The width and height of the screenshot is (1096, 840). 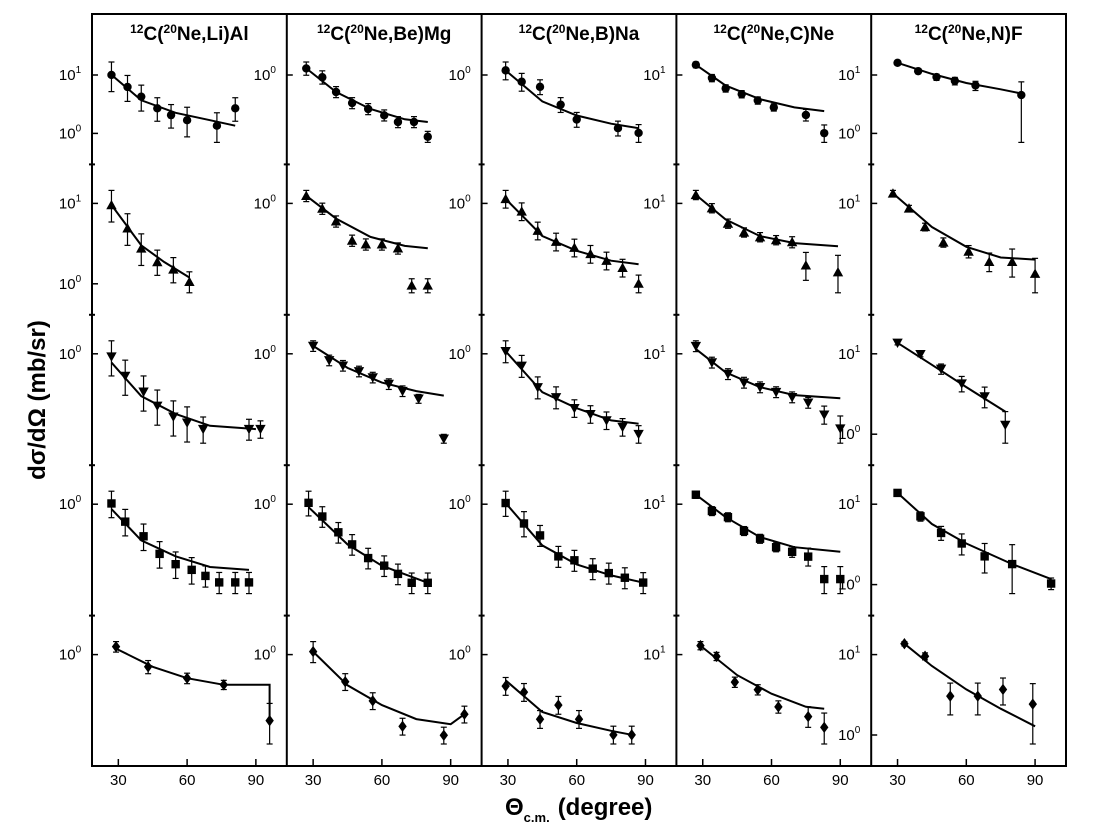 I want to click on x-tick-label: 30, so click(x=118, y=780).